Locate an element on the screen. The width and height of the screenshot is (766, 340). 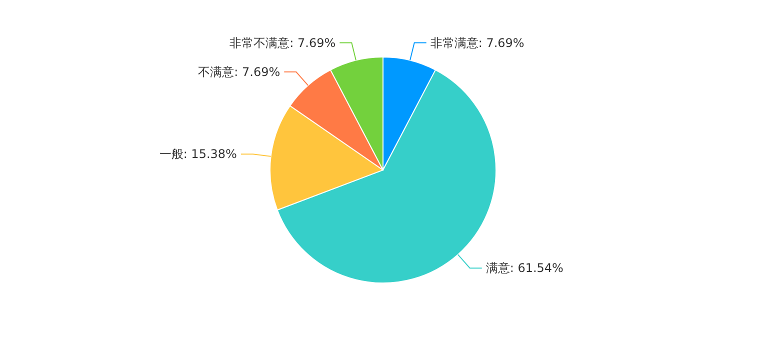
slice-label: 满意: 61.54% is located at coordinates (525, 268).